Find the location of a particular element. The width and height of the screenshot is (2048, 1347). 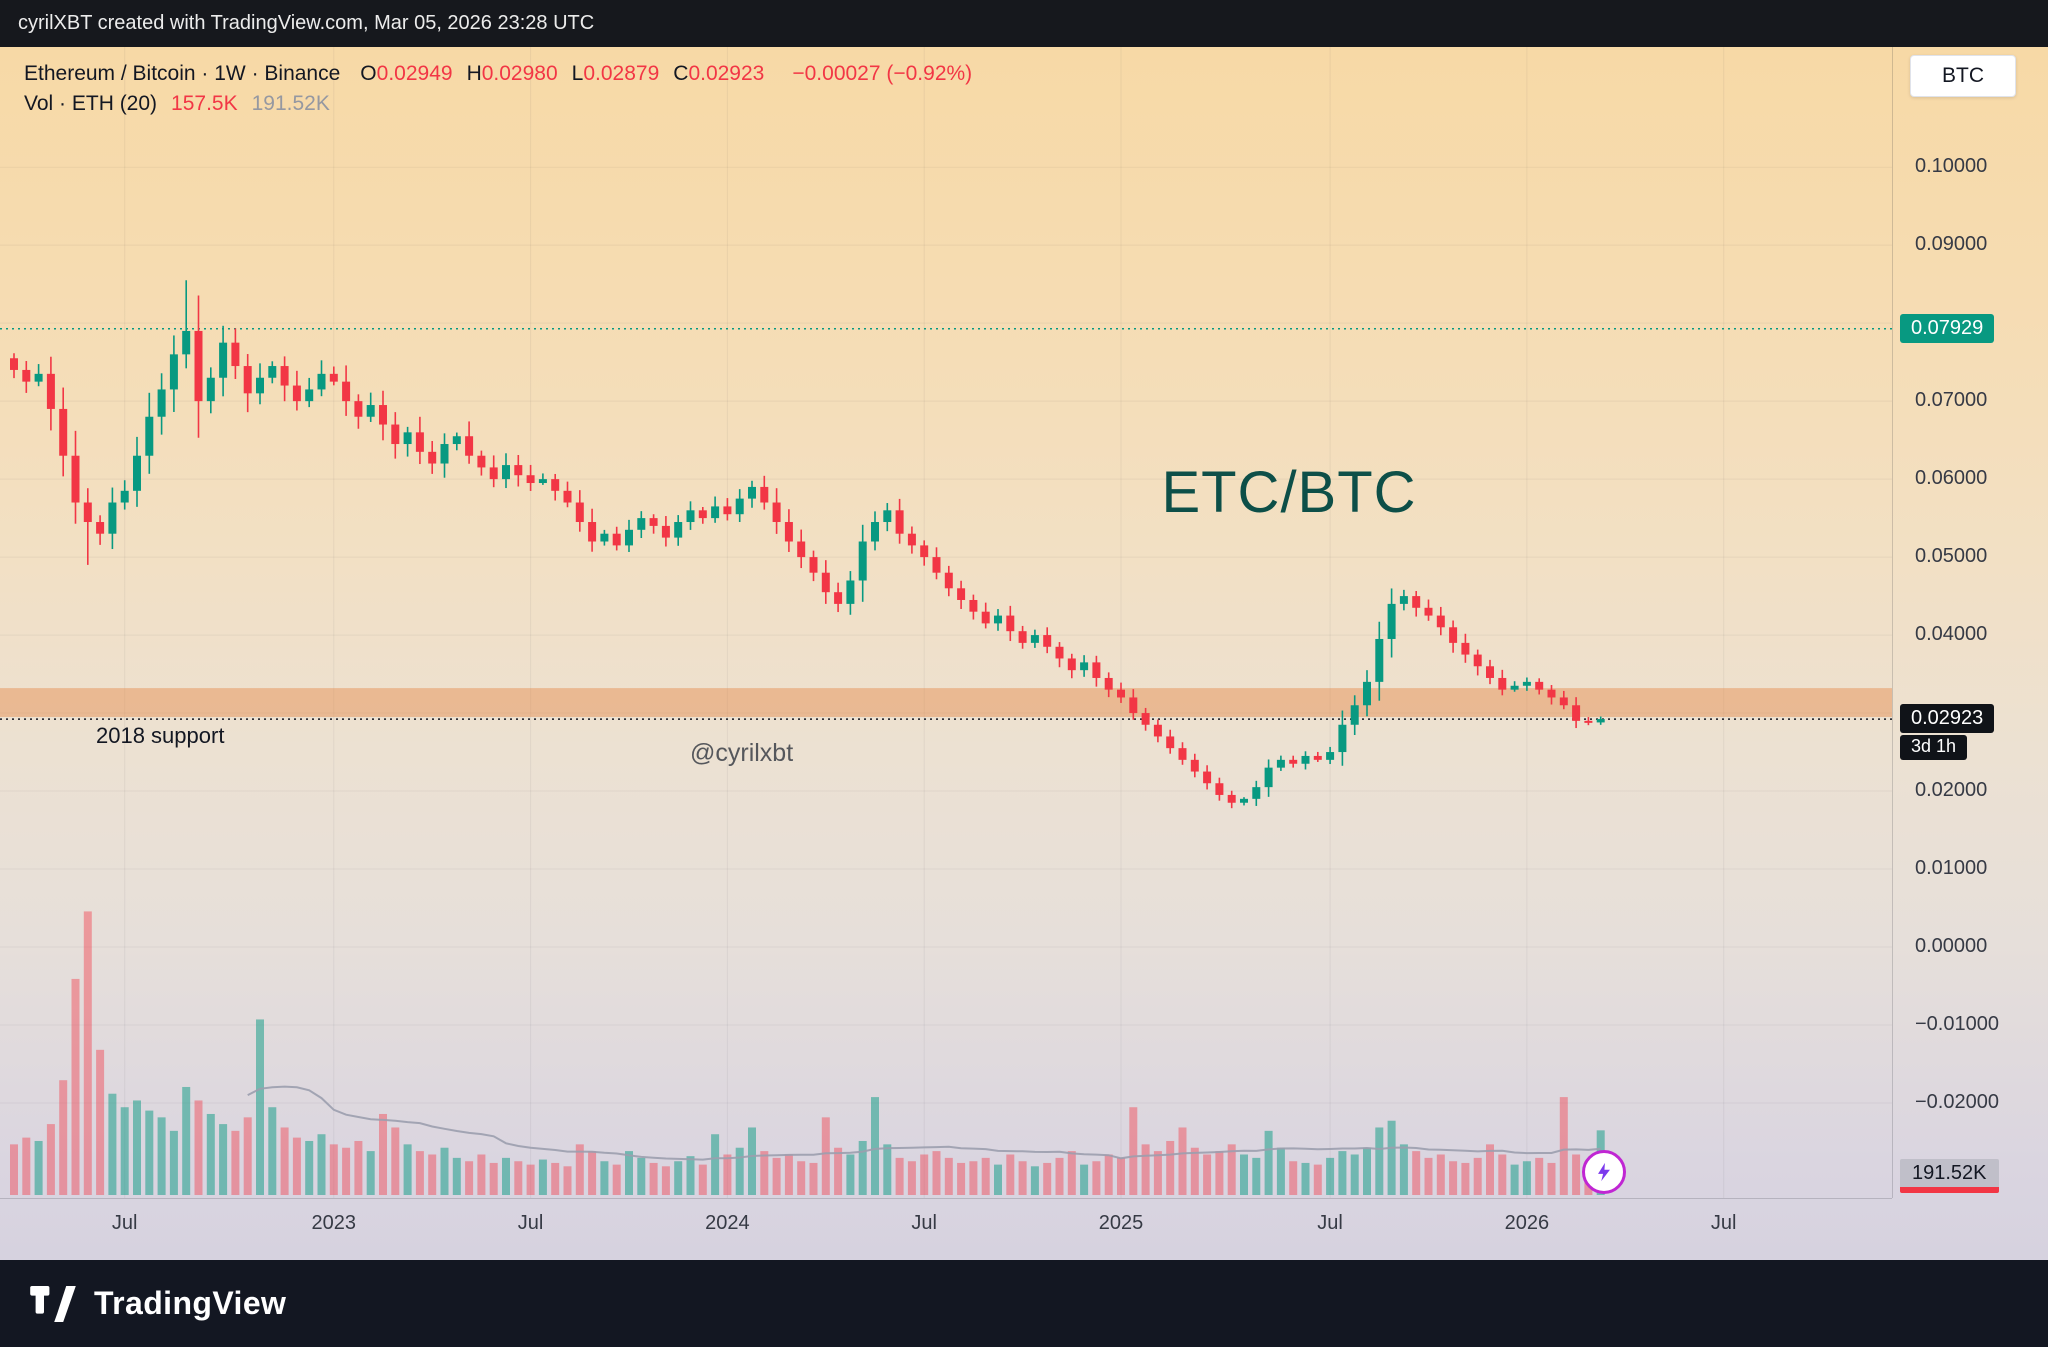

volume-indicator-label: Vol · ETH (20) is located at coordinates (91, 103).